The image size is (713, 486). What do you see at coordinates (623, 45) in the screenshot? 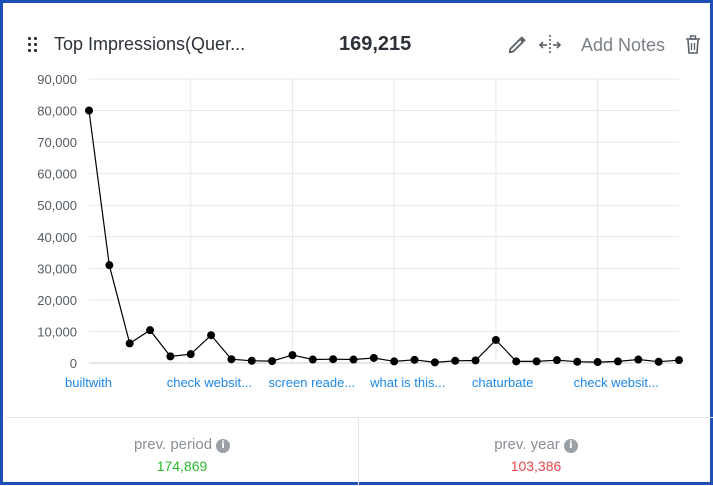
I see `add-notes-button: Add Notes` at bounding box center [623, 45].